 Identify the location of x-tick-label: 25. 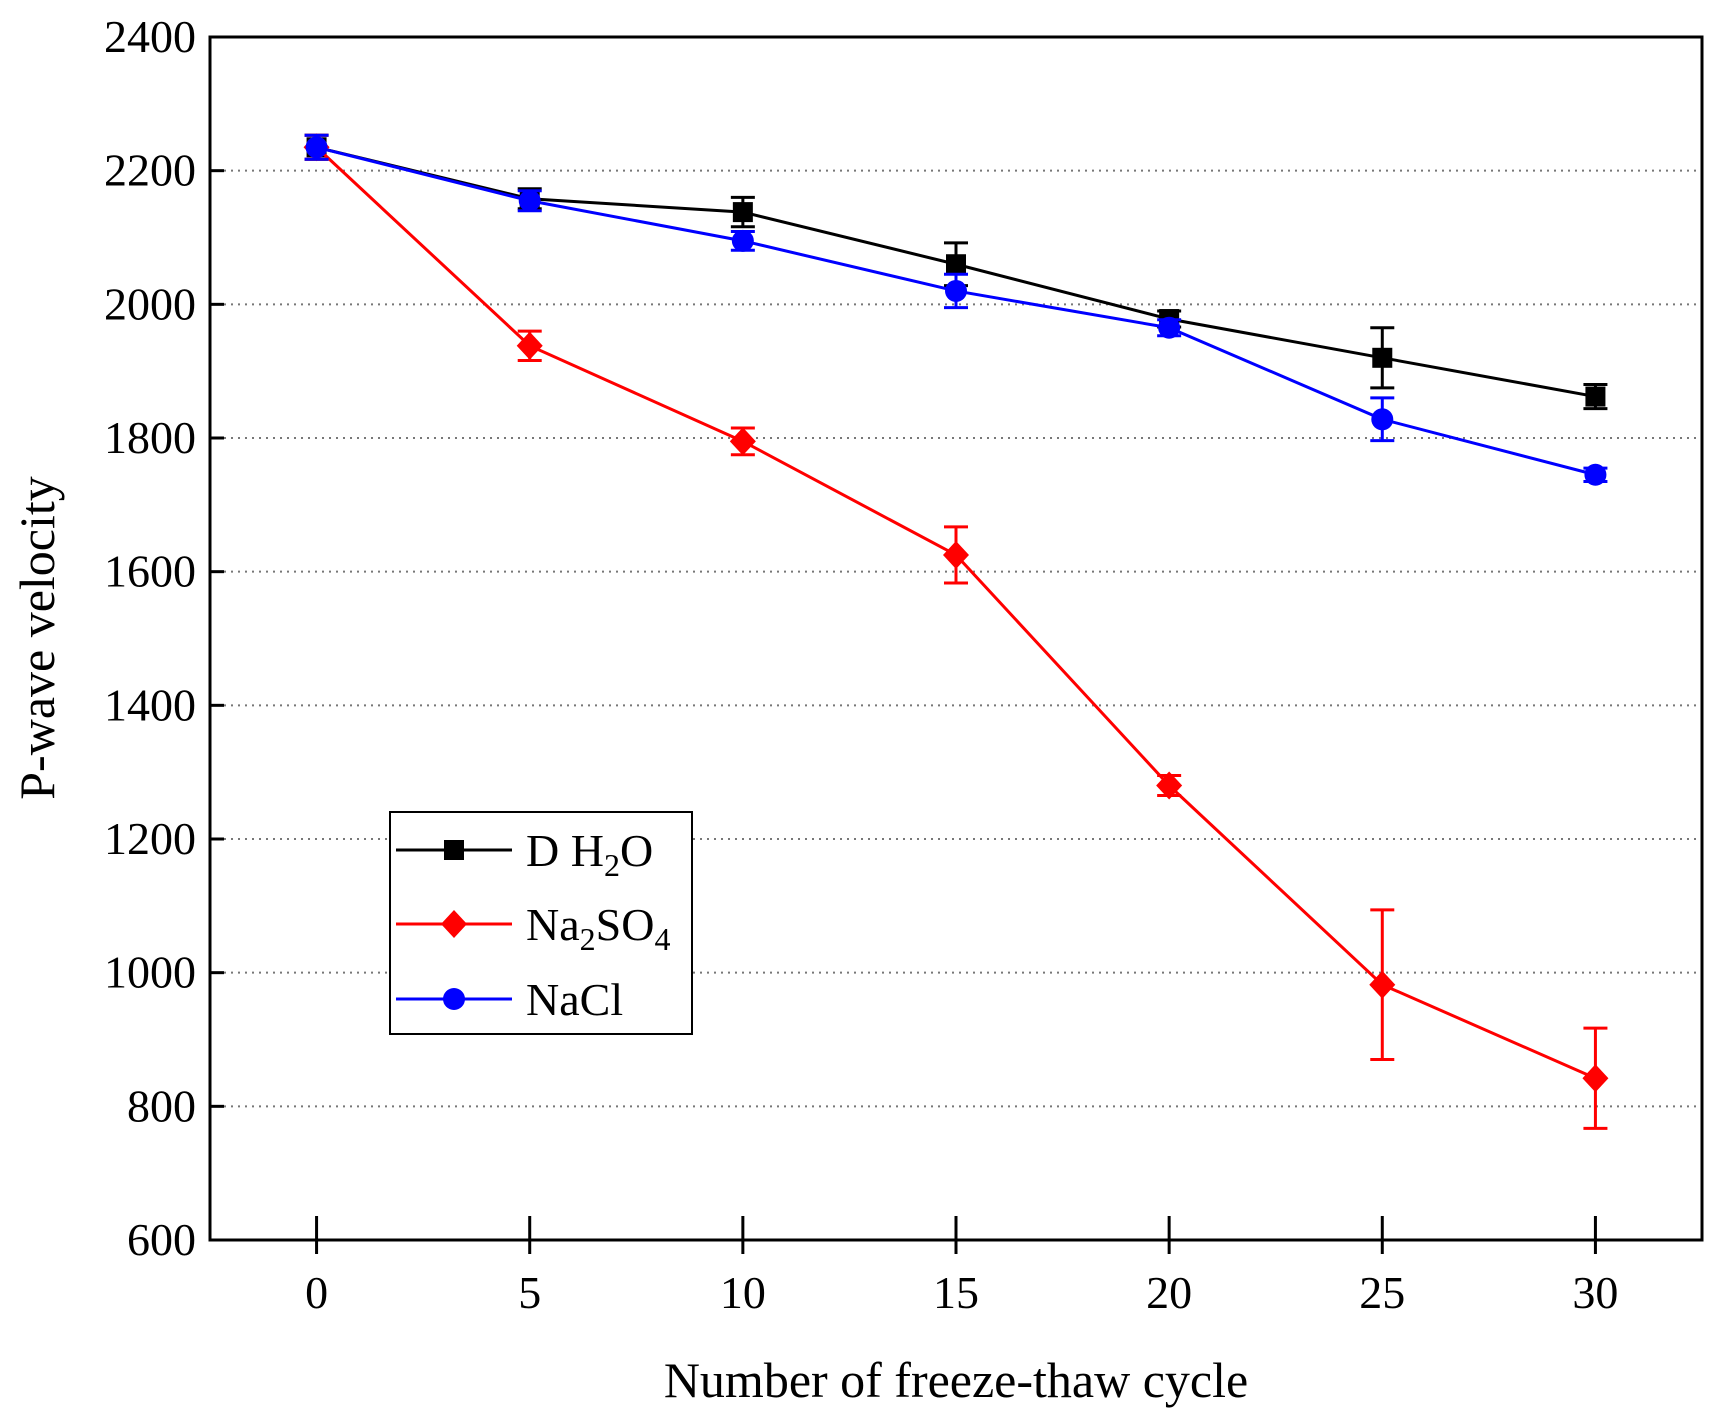
(1382, 1292).